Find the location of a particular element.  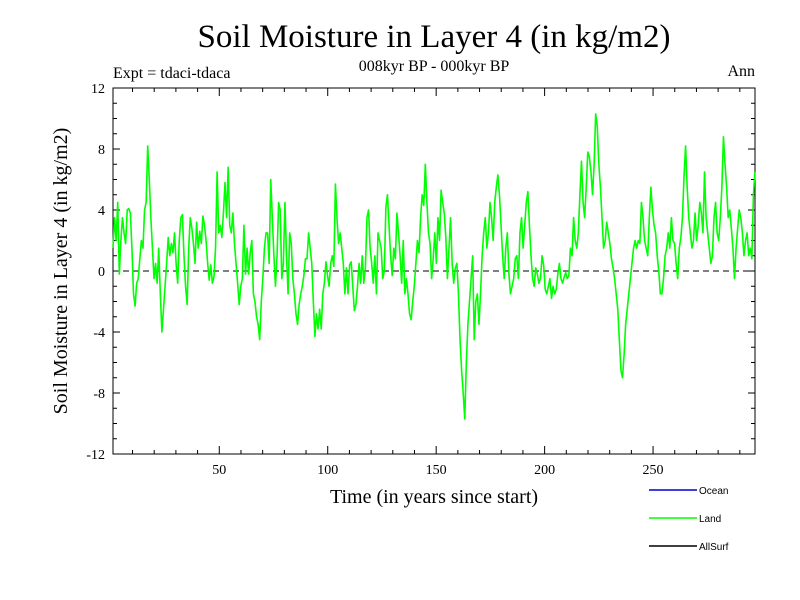

y-tick-label: -4 is located at coordinates (99, 333).